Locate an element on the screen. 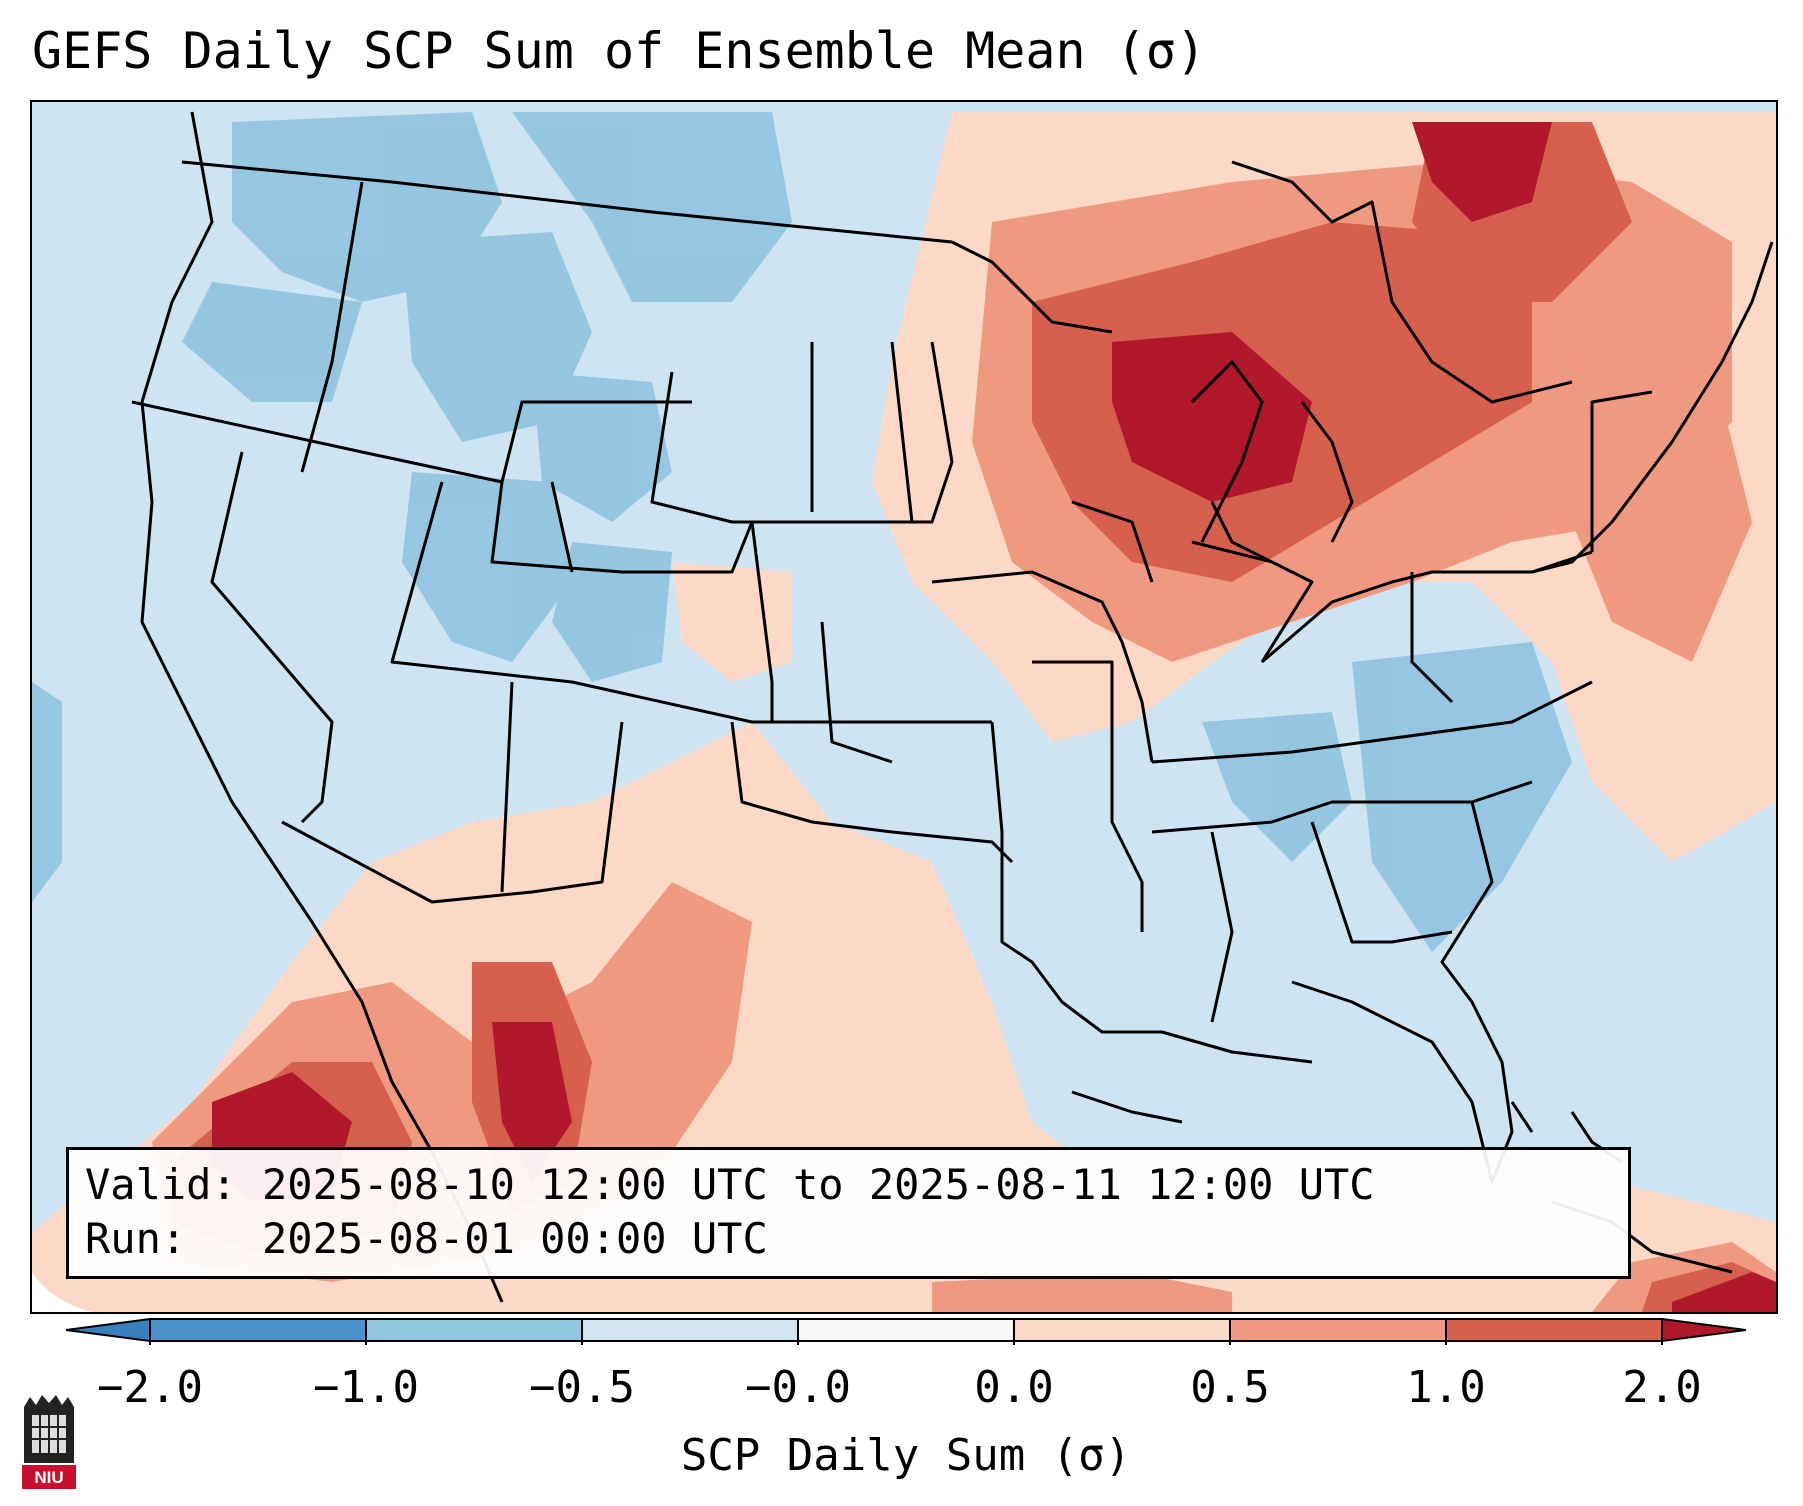  colorbar-tick-label: −2.0 is located at coordinates (150, 1387).